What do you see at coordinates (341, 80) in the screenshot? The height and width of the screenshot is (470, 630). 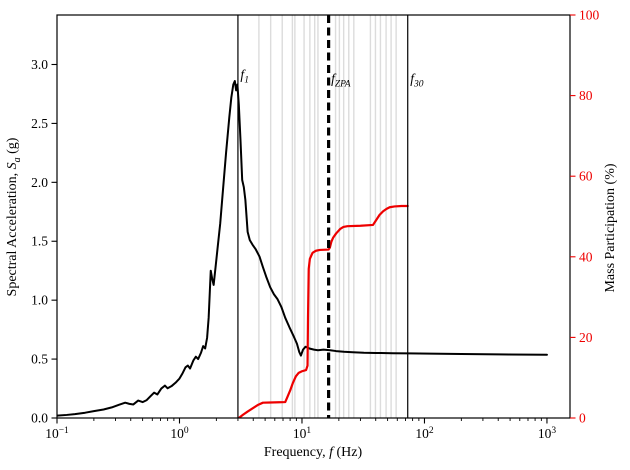 I see `marker-label-fZPA: fZPA` at bounding box center [341, 80].